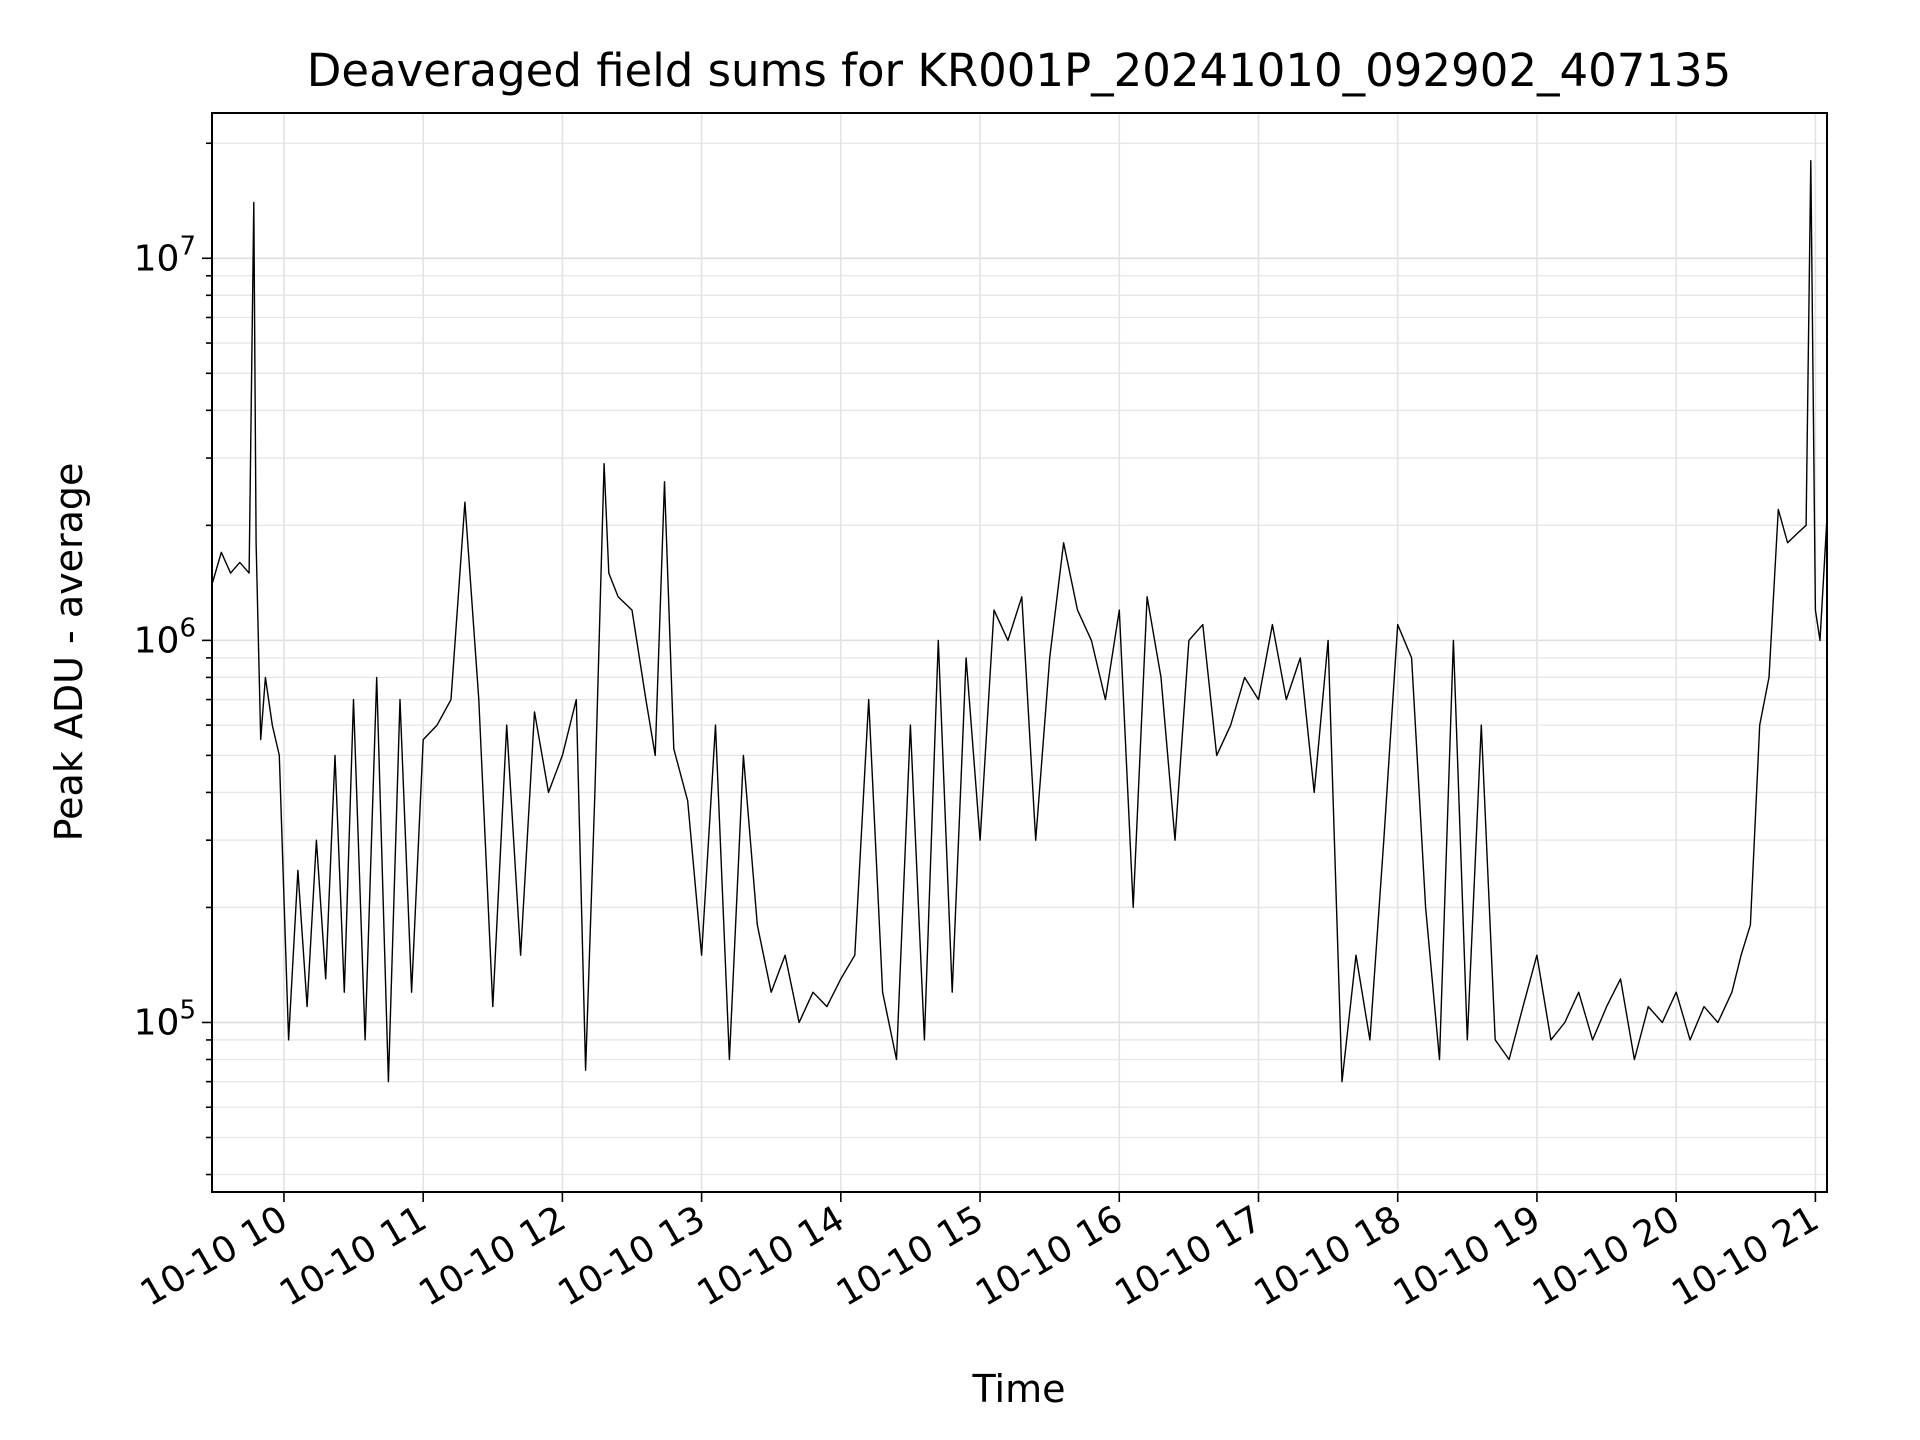 This screenshot has height=1440, width=1920. I want to click on y-tick-label: 10⁵, so click(165, 1019).